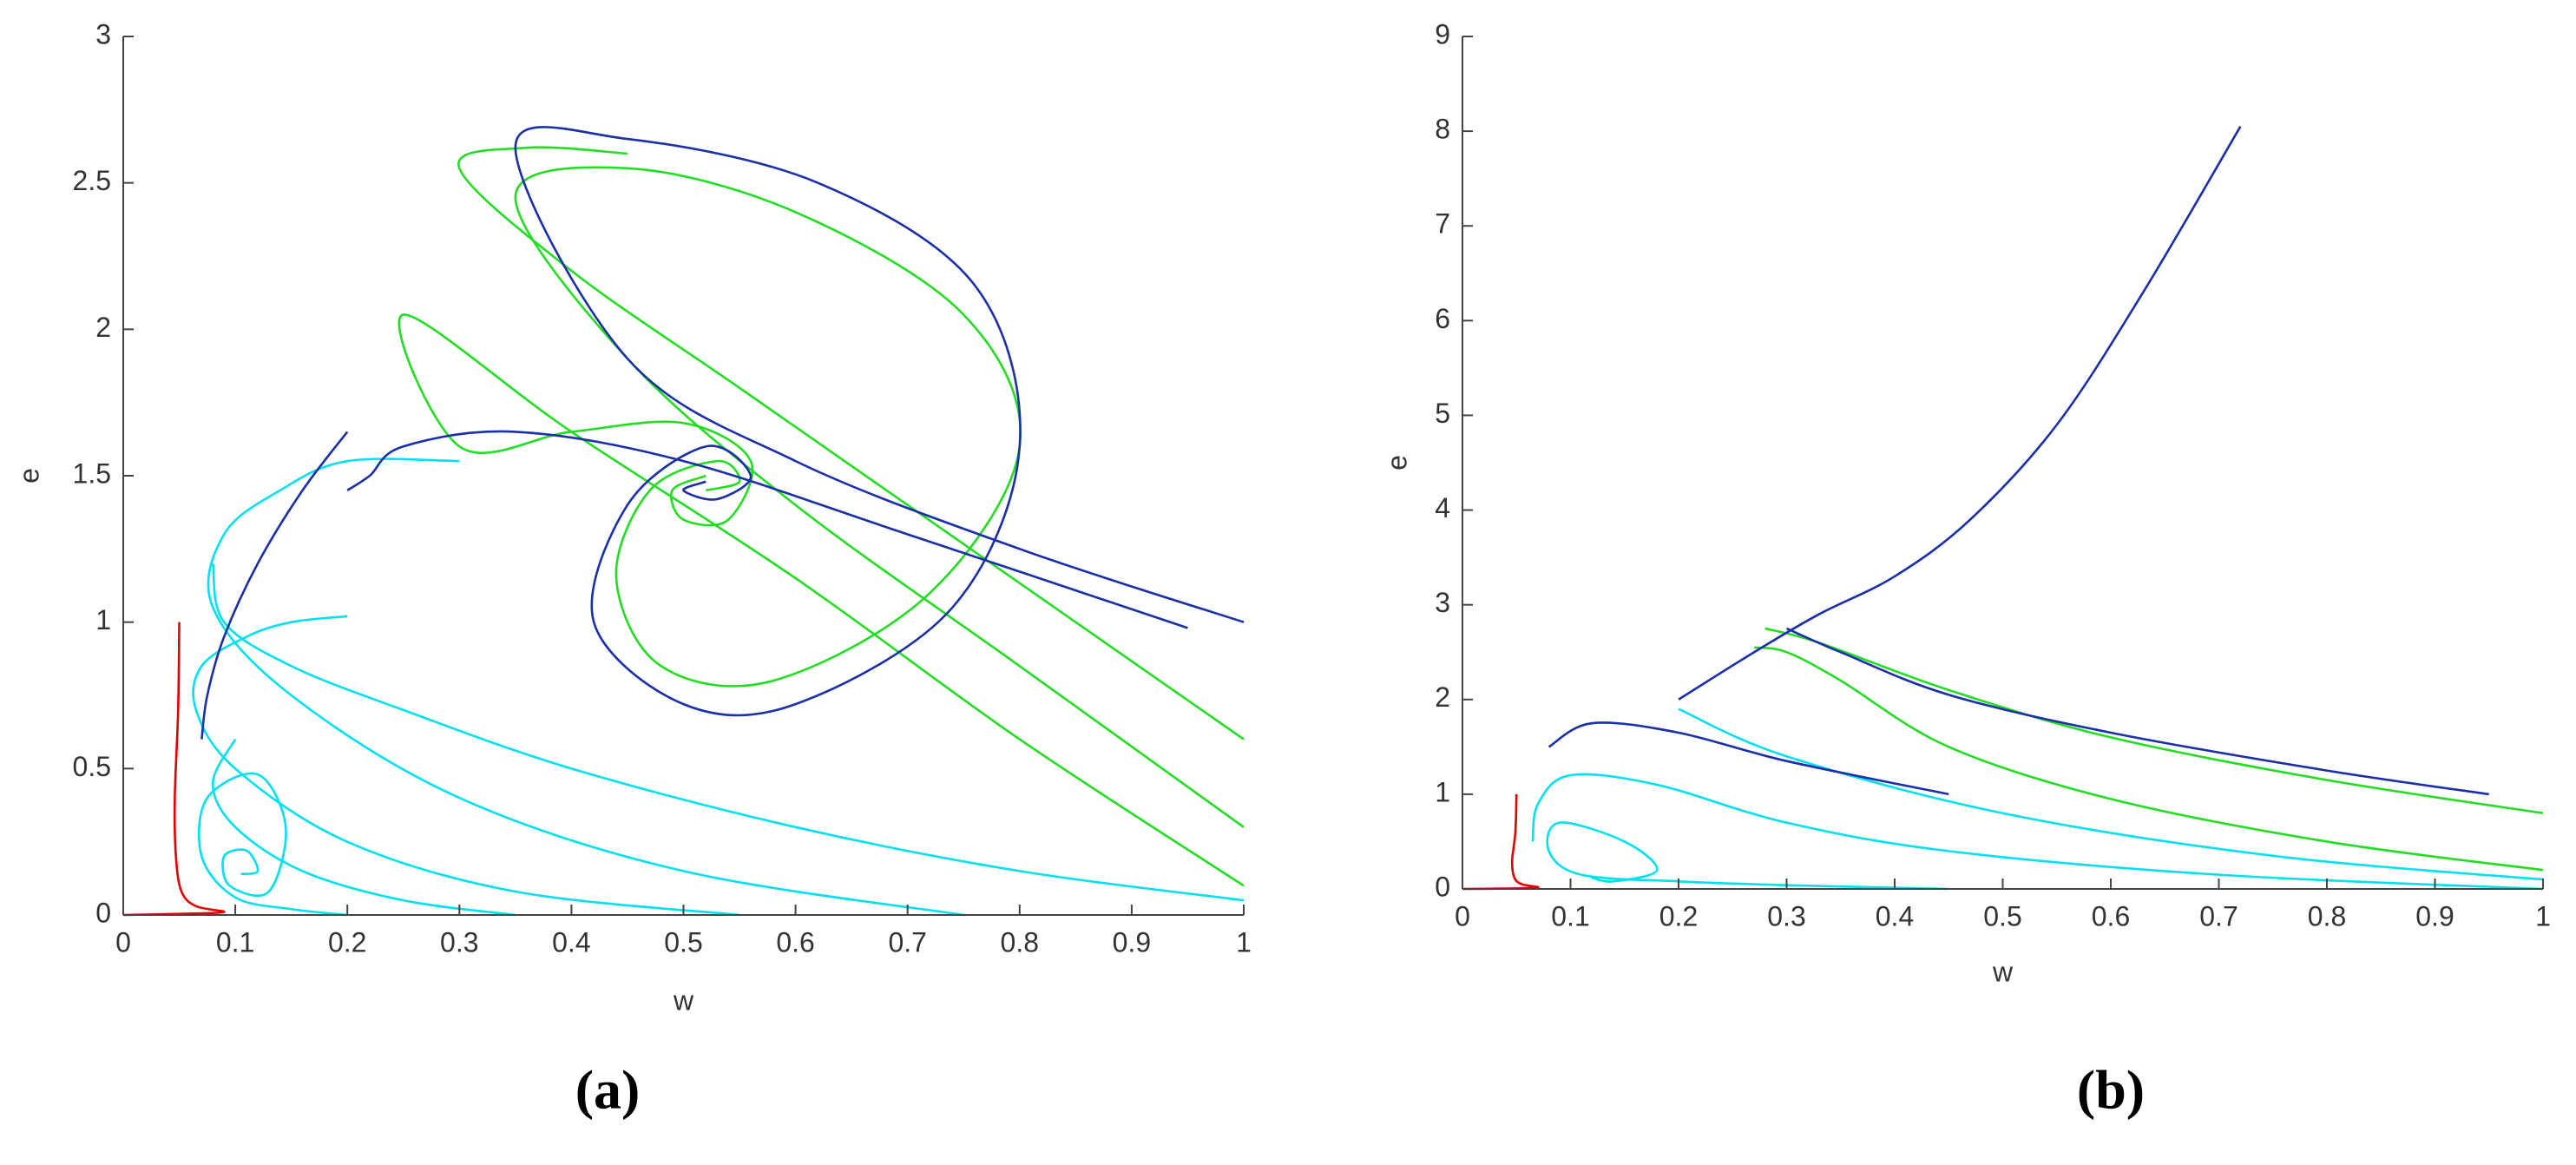  Describe the element at coordinates (1443, 508) in the screenshot. I see `y-tick-label: 4` at that location.